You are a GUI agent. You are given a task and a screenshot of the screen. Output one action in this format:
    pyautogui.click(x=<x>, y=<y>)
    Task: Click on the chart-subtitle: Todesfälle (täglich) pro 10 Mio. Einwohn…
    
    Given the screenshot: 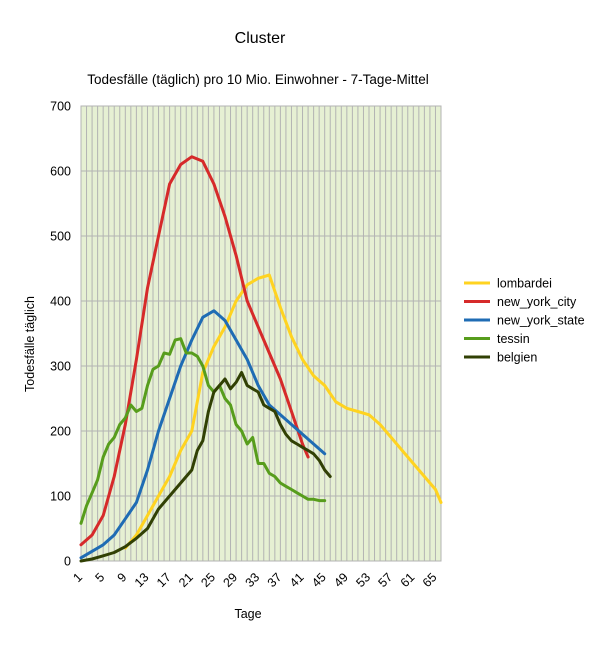 What is the action you would take?
    pyautogui.click(x=257, y=79)
    